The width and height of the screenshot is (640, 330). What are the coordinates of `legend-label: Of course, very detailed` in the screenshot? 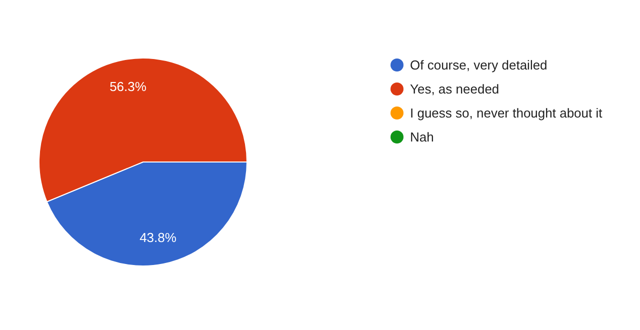 It's located at (479, 65).